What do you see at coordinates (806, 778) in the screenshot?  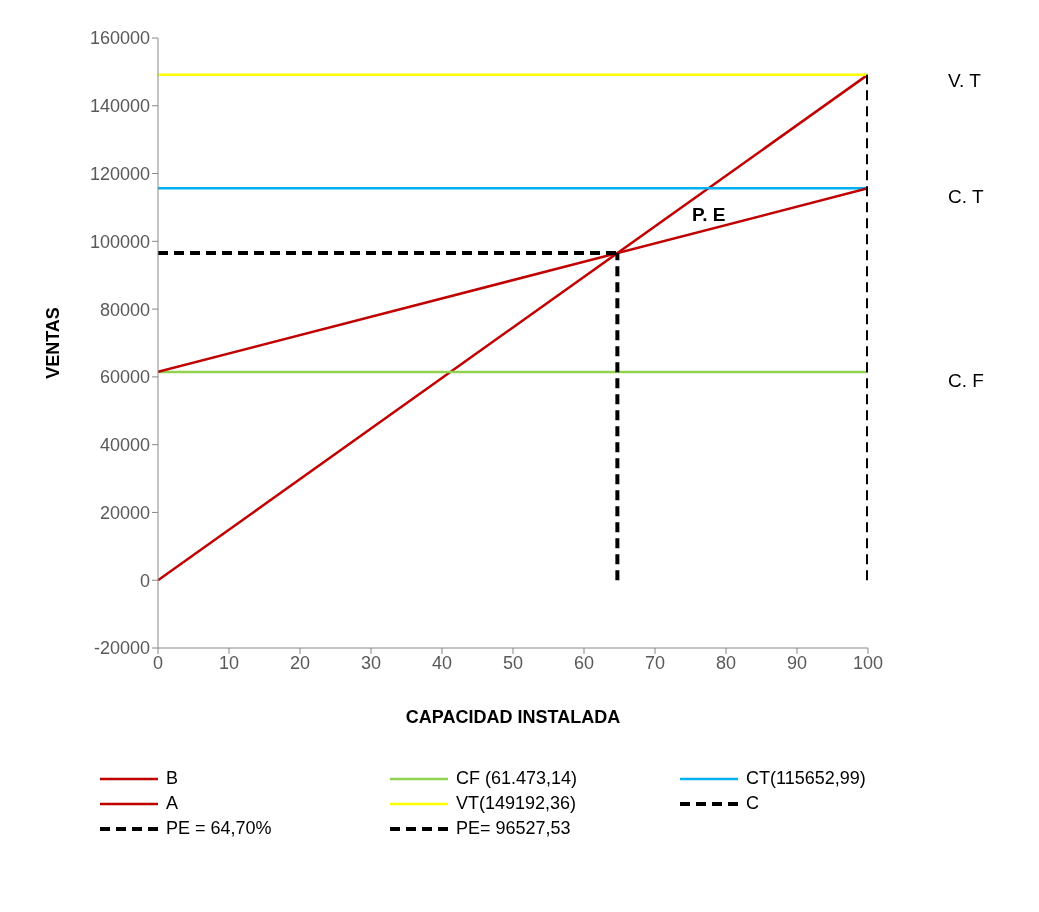 I see `legend-label: CT(115652,99)` at bounding box center [806, 778].